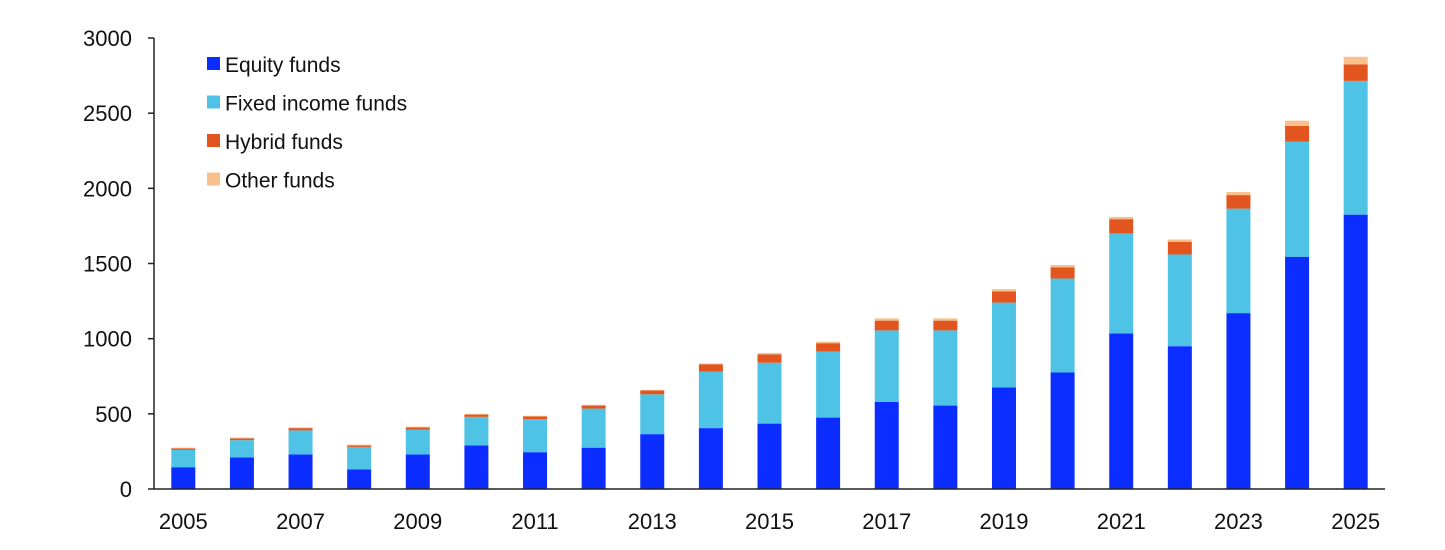 The image size is (1445, 550). I want to click on x-tick-label: 2009, so click(417, 521).